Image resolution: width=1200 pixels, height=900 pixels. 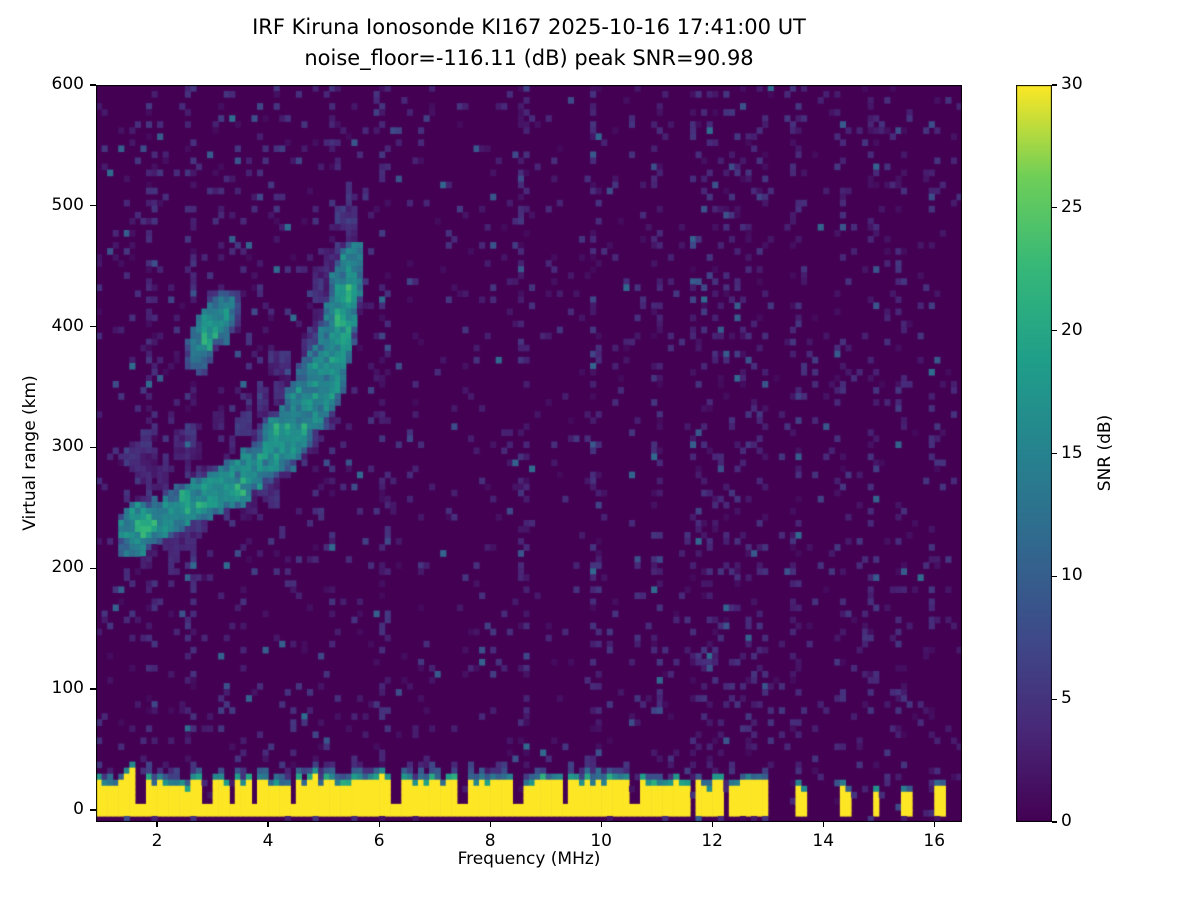 What do you see at coordinates (67, 204) in the screenshot?
I see `y-tick-label: 500` at bounding box center [67, 204].